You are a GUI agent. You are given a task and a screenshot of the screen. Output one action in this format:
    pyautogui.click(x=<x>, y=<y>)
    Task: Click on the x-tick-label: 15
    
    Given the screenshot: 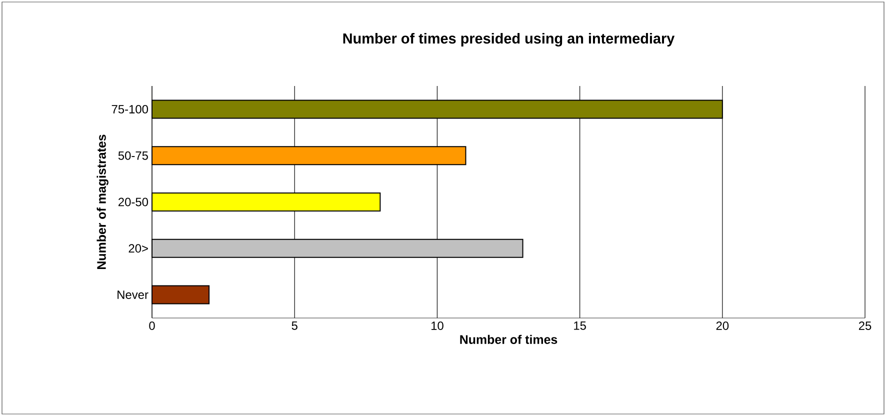 What is the action you would take?
    pyautogui.click(x=580, y=326)
    